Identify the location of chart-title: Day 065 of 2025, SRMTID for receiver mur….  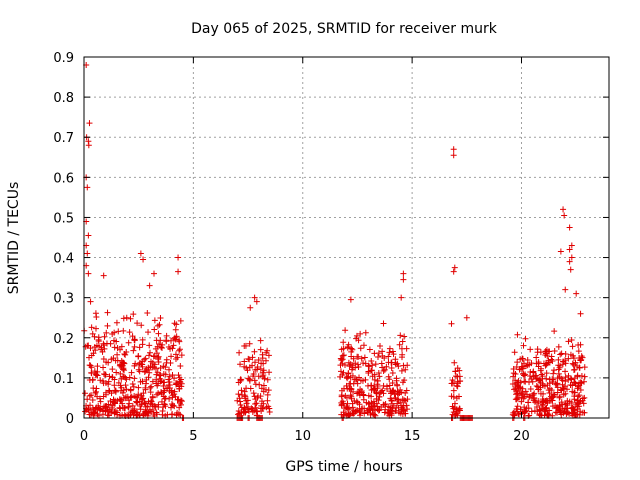
(344, 29).